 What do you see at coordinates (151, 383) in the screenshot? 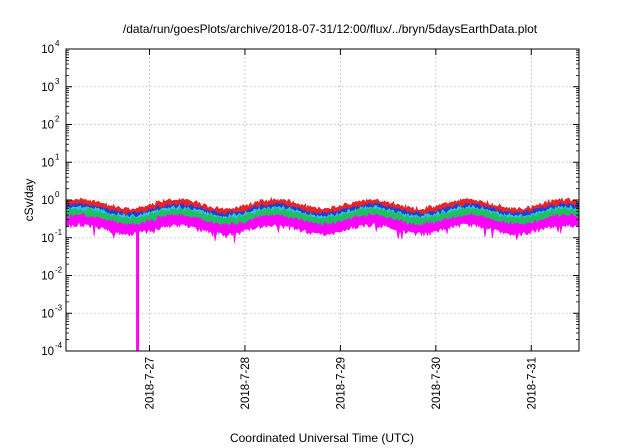
I see `x-tick-label: 2018-7-27` at bounding box center [151, 383].